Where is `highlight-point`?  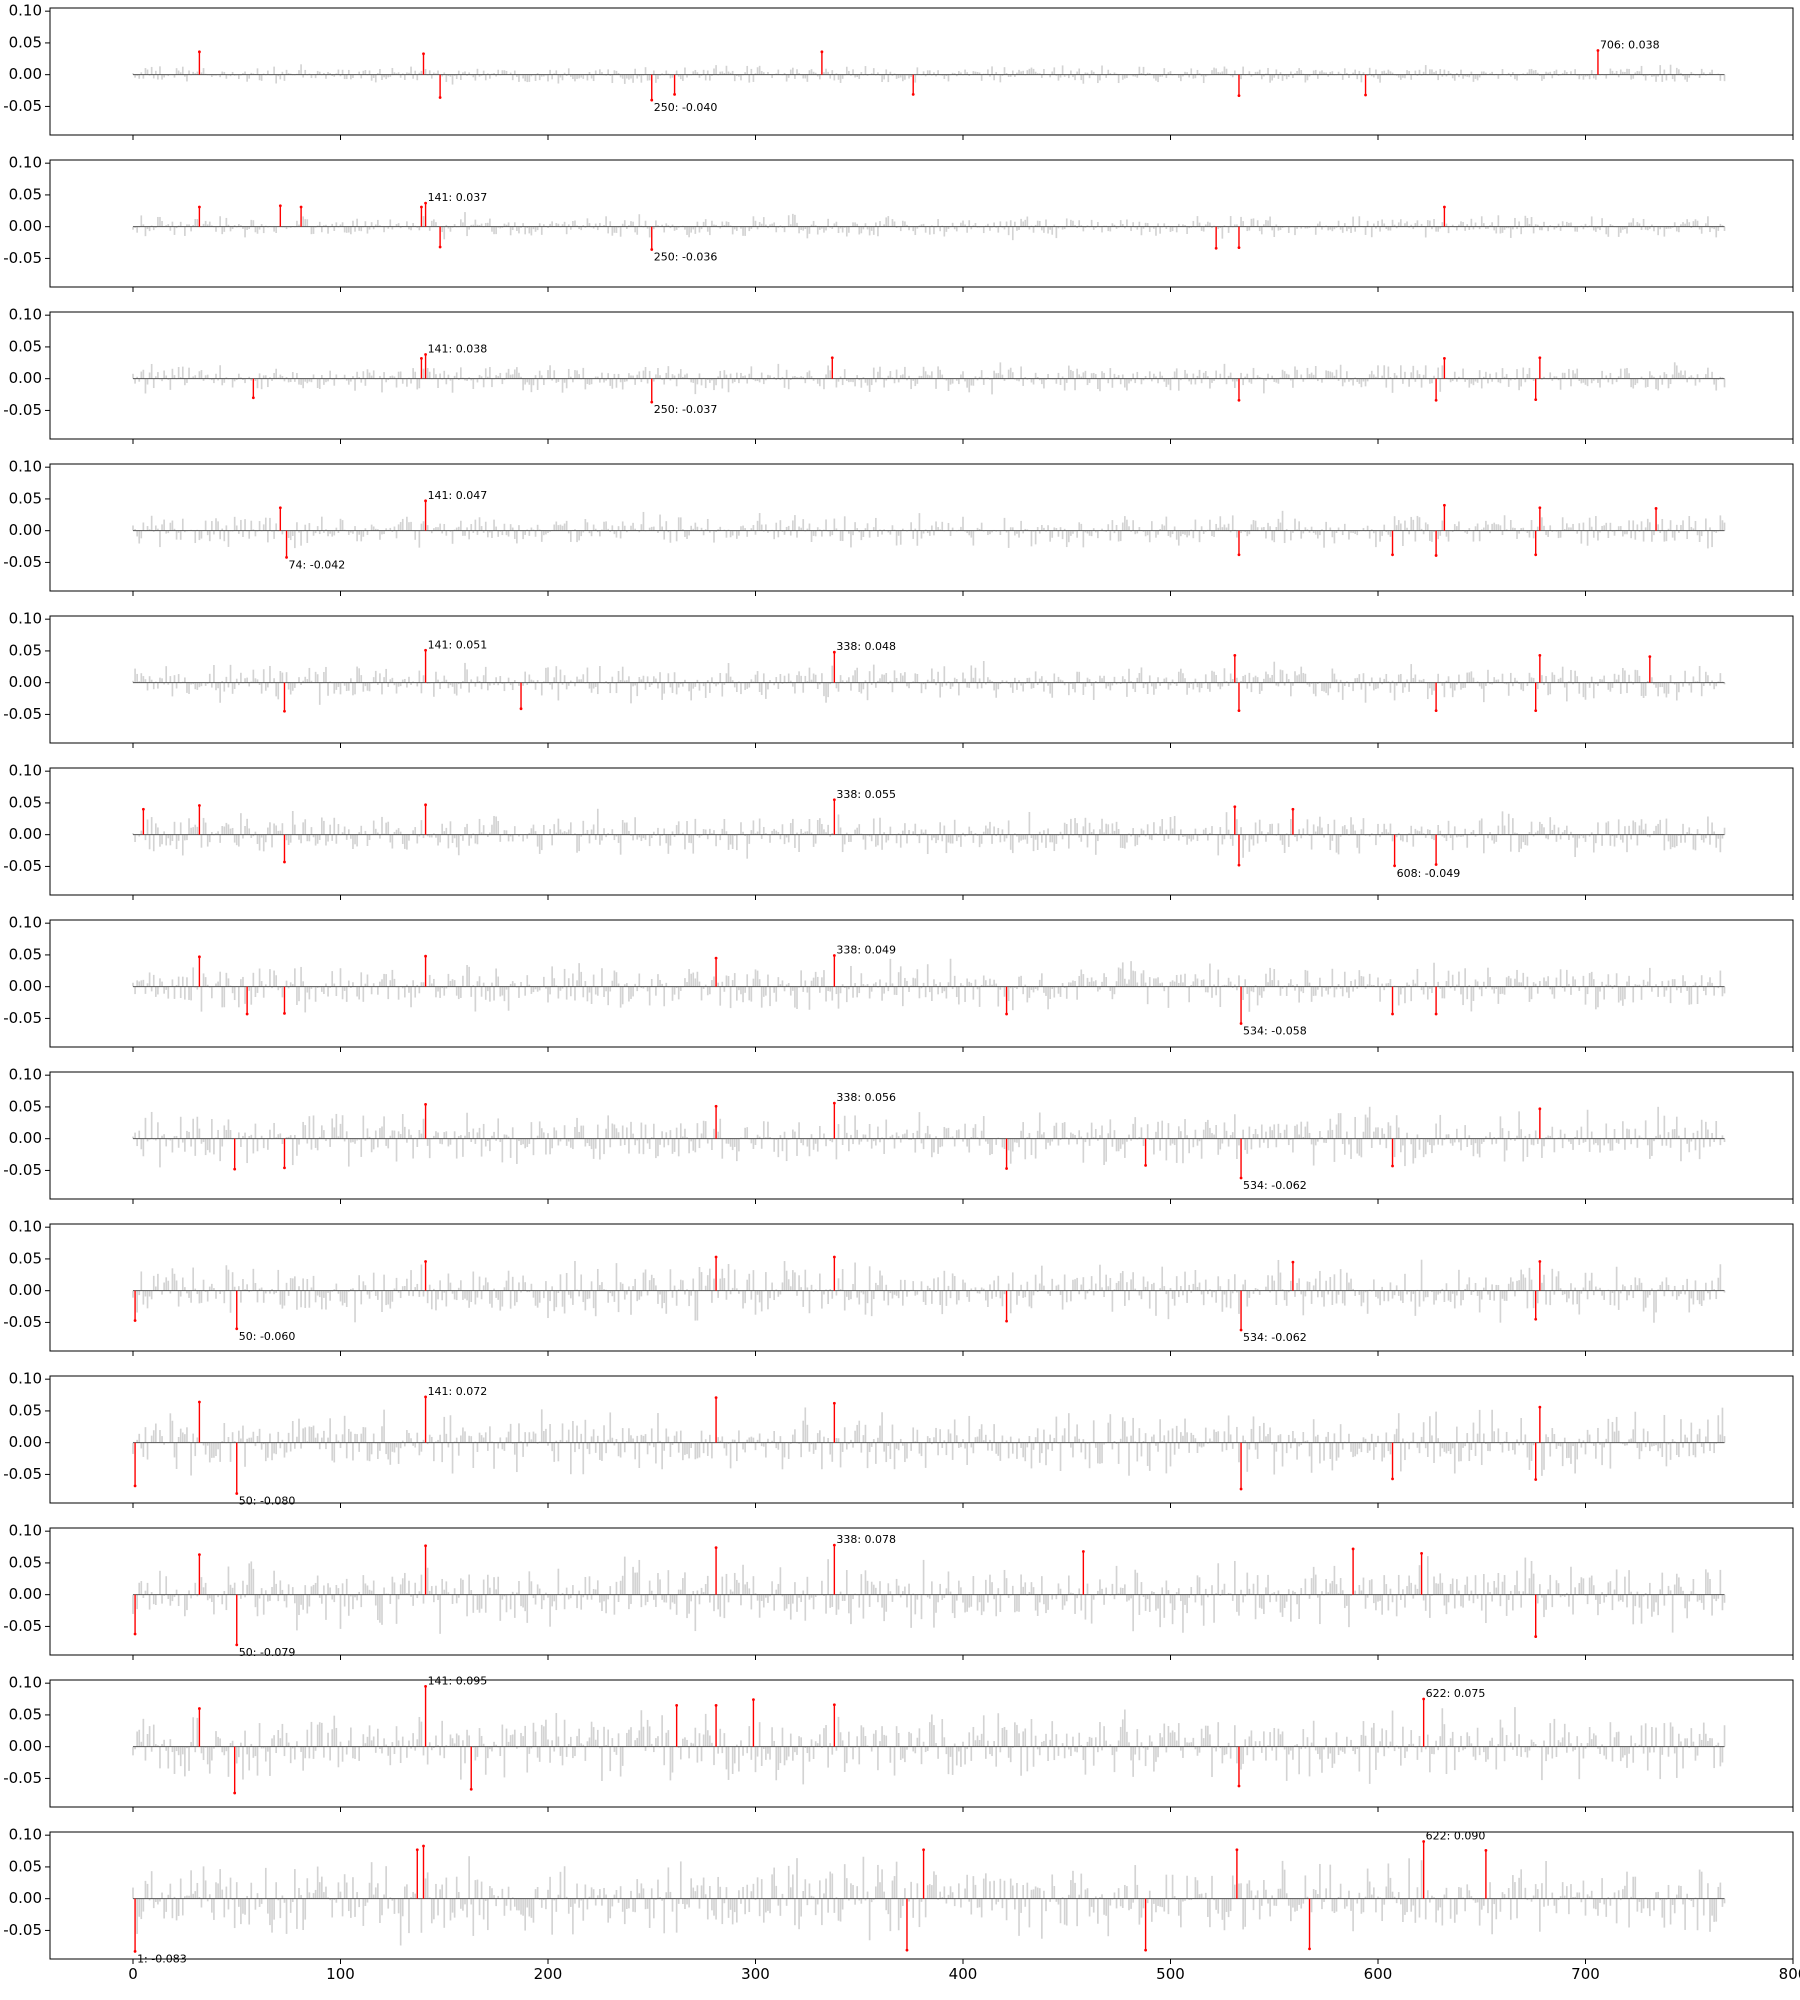
highlight-point is located at coordinates (1540, 358).